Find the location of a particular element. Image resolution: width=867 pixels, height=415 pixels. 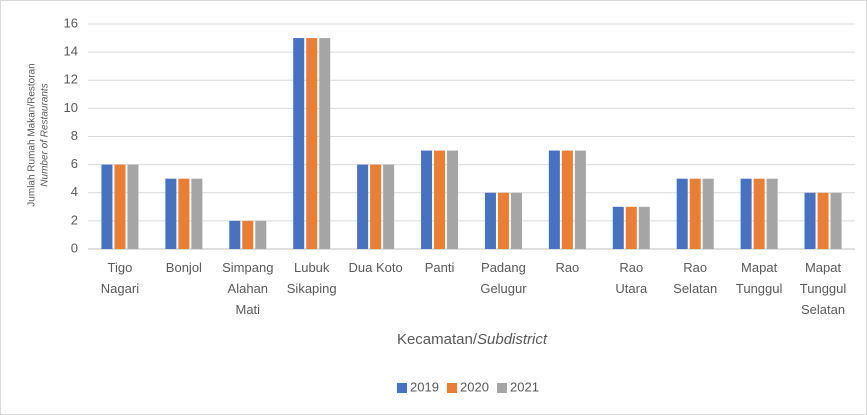

x-tick-label: Rao Utara is located at coordinates (631, 278).